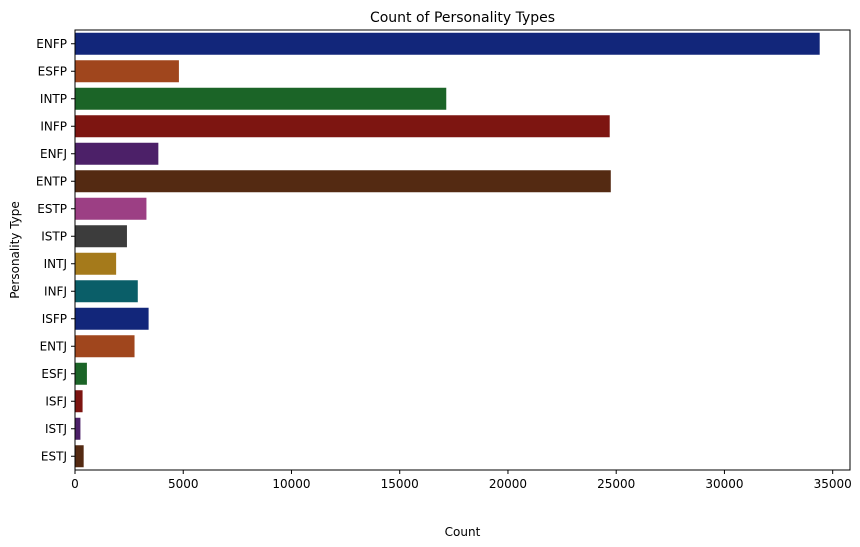  Describe the element at coordinates (183, 484) in the screenshot. I see `x-tick-label: 5000` at that location.